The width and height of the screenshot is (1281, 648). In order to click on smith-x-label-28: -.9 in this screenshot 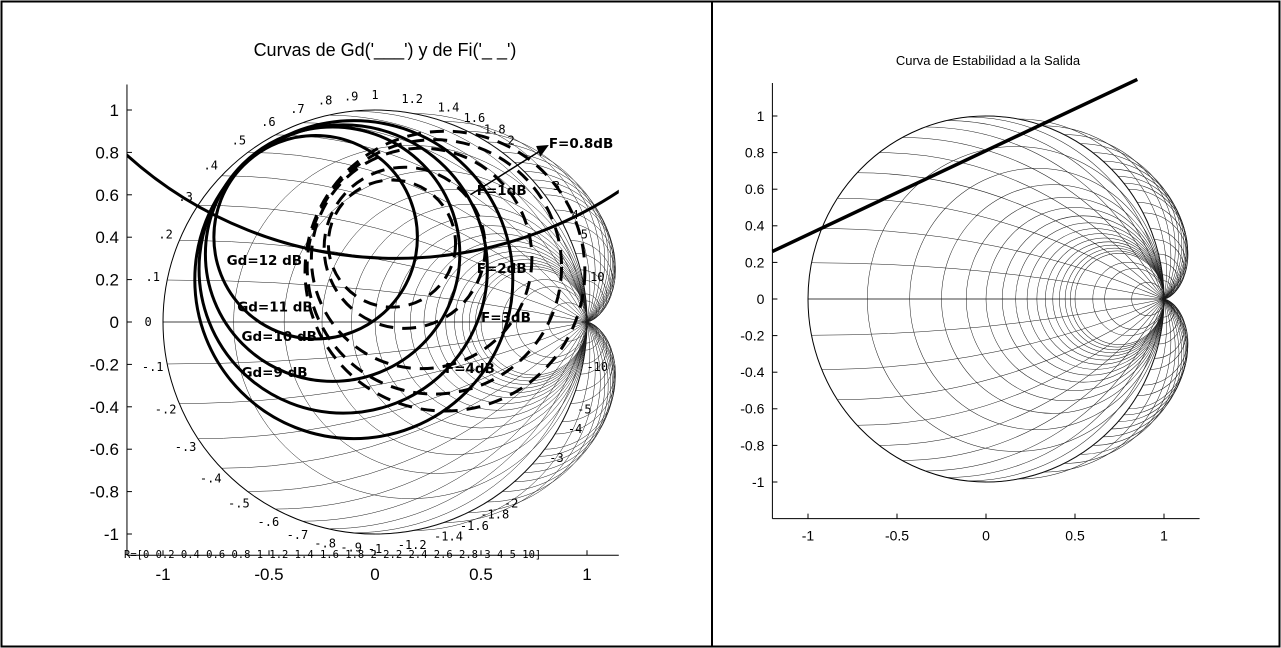, I will do `click(351, 548)`.